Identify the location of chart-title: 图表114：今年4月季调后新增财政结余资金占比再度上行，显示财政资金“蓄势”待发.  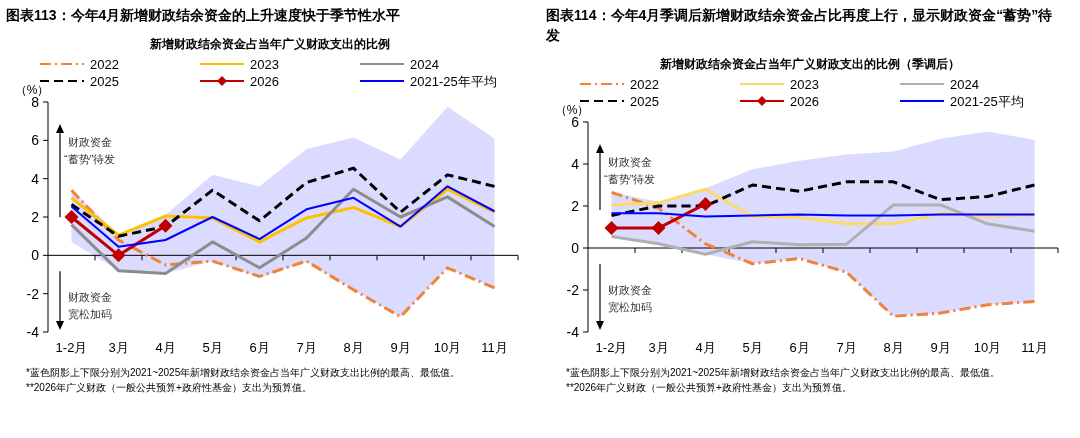
(799, 25).